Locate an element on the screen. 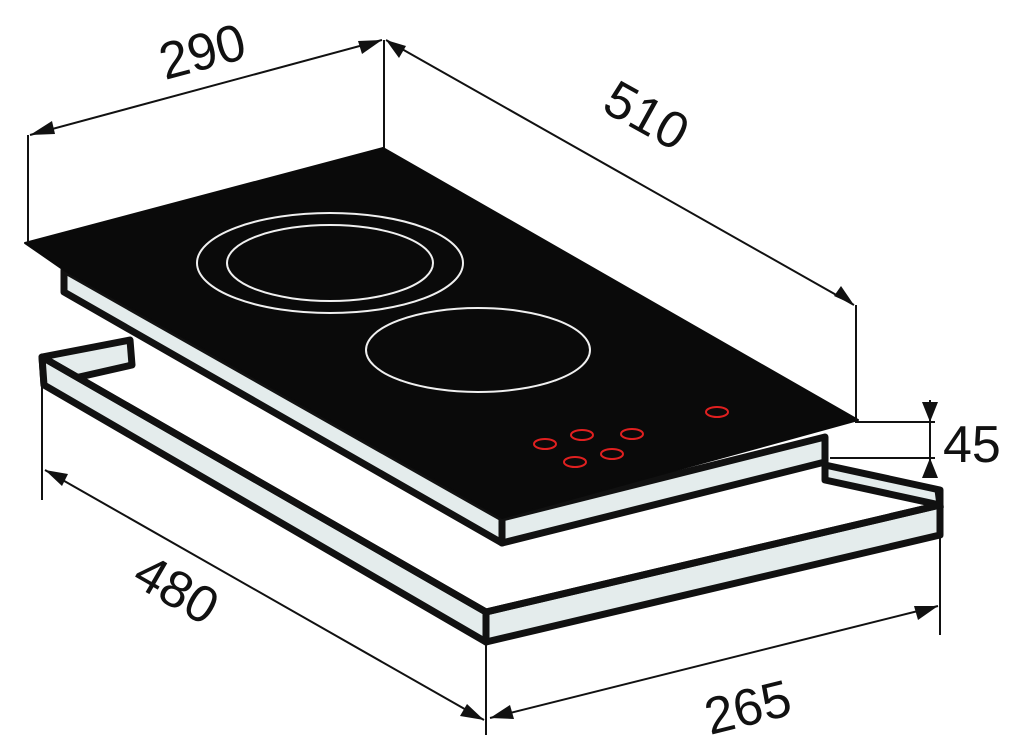 The width and height of the screenshot is (1024, 753). cutout-depth-dimension-line is located at coordinates (264, 595).